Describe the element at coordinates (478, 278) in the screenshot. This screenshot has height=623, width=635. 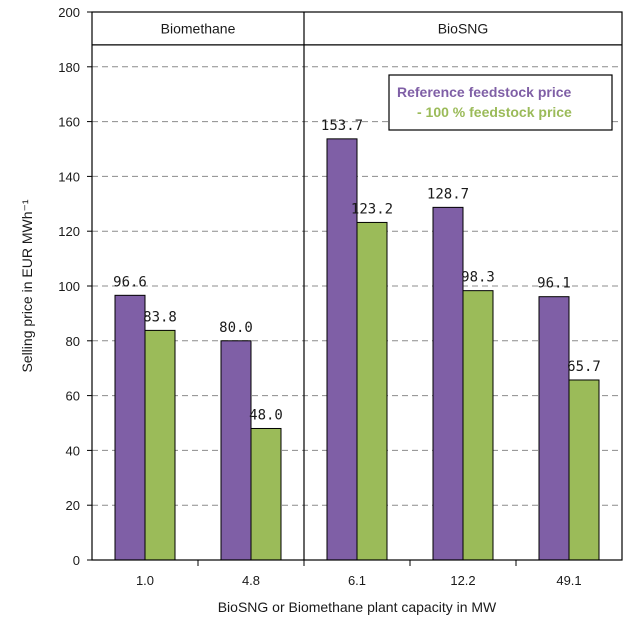
I see `data-label: 98.3` at that location.